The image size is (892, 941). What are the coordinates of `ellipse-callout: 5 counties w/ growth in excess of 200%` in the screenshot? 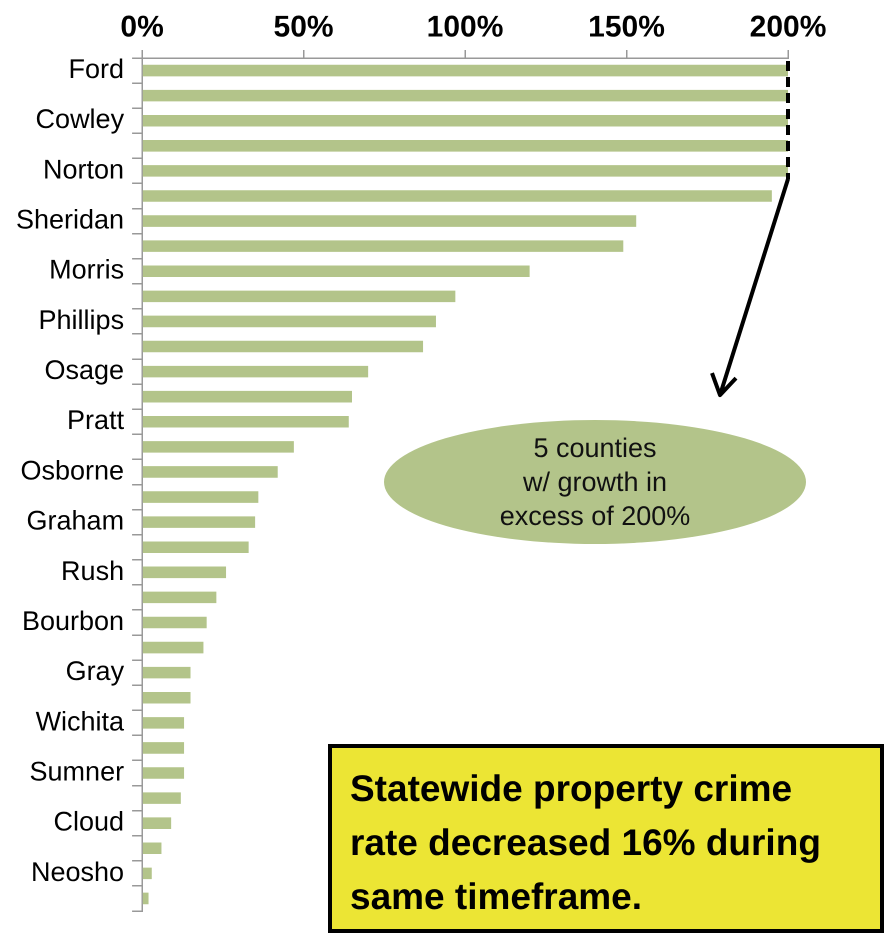 It's located at (595, 482).